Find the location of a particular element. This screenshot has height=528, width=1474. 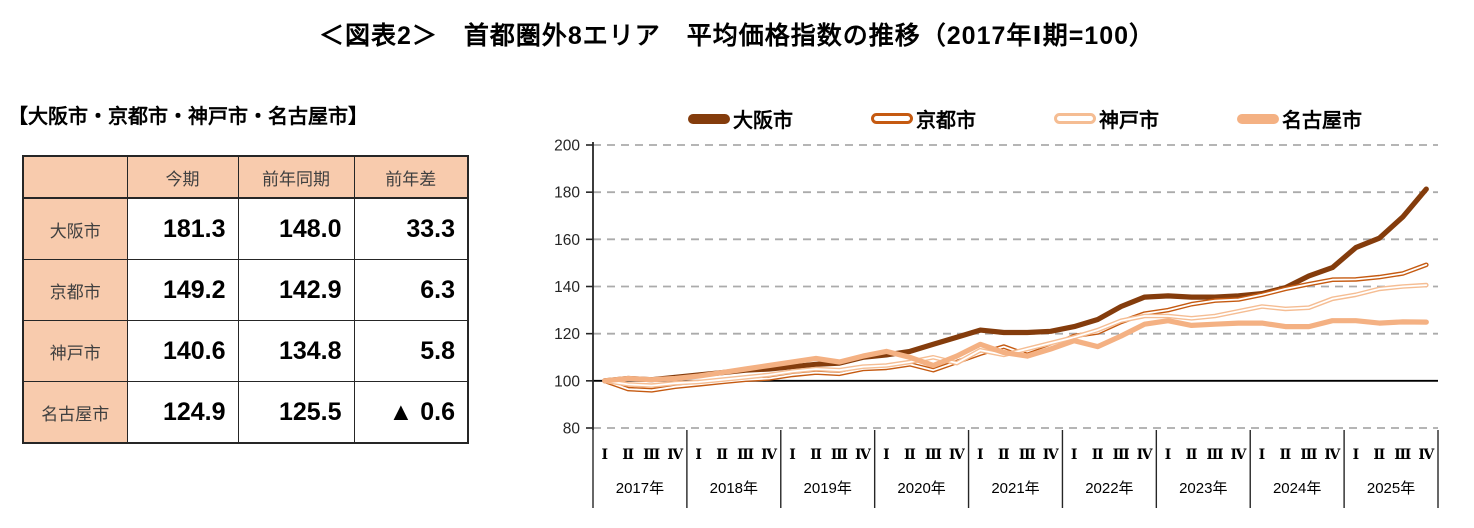

legend-label: 京都市 is located at coordinates (946, 121).